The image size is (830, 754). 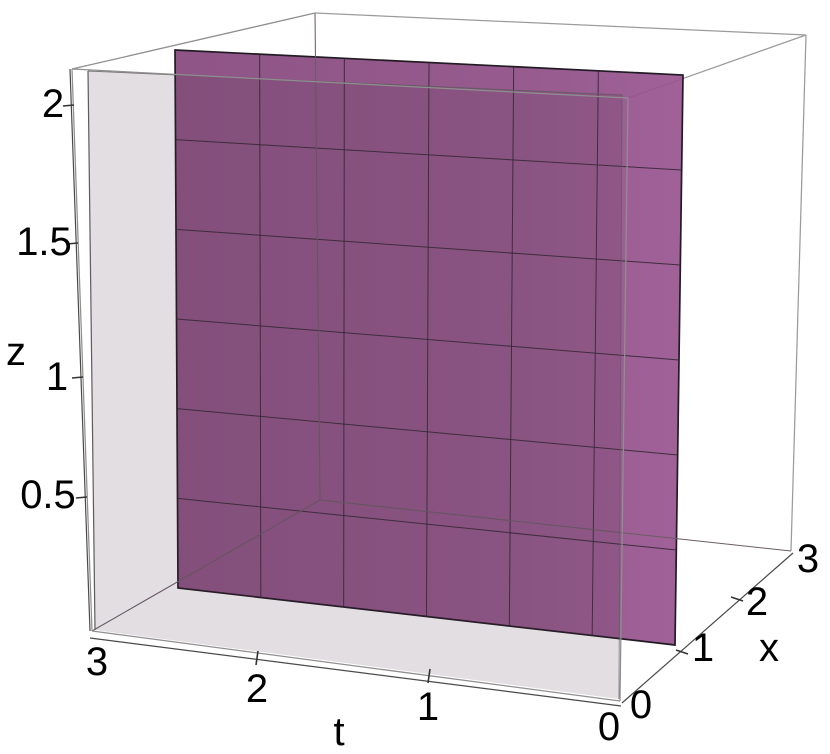 What do you see at coordinates (620, 397) in the screenshot?
I see `gray-plane-right-edge` at bounding box center [620, 397].